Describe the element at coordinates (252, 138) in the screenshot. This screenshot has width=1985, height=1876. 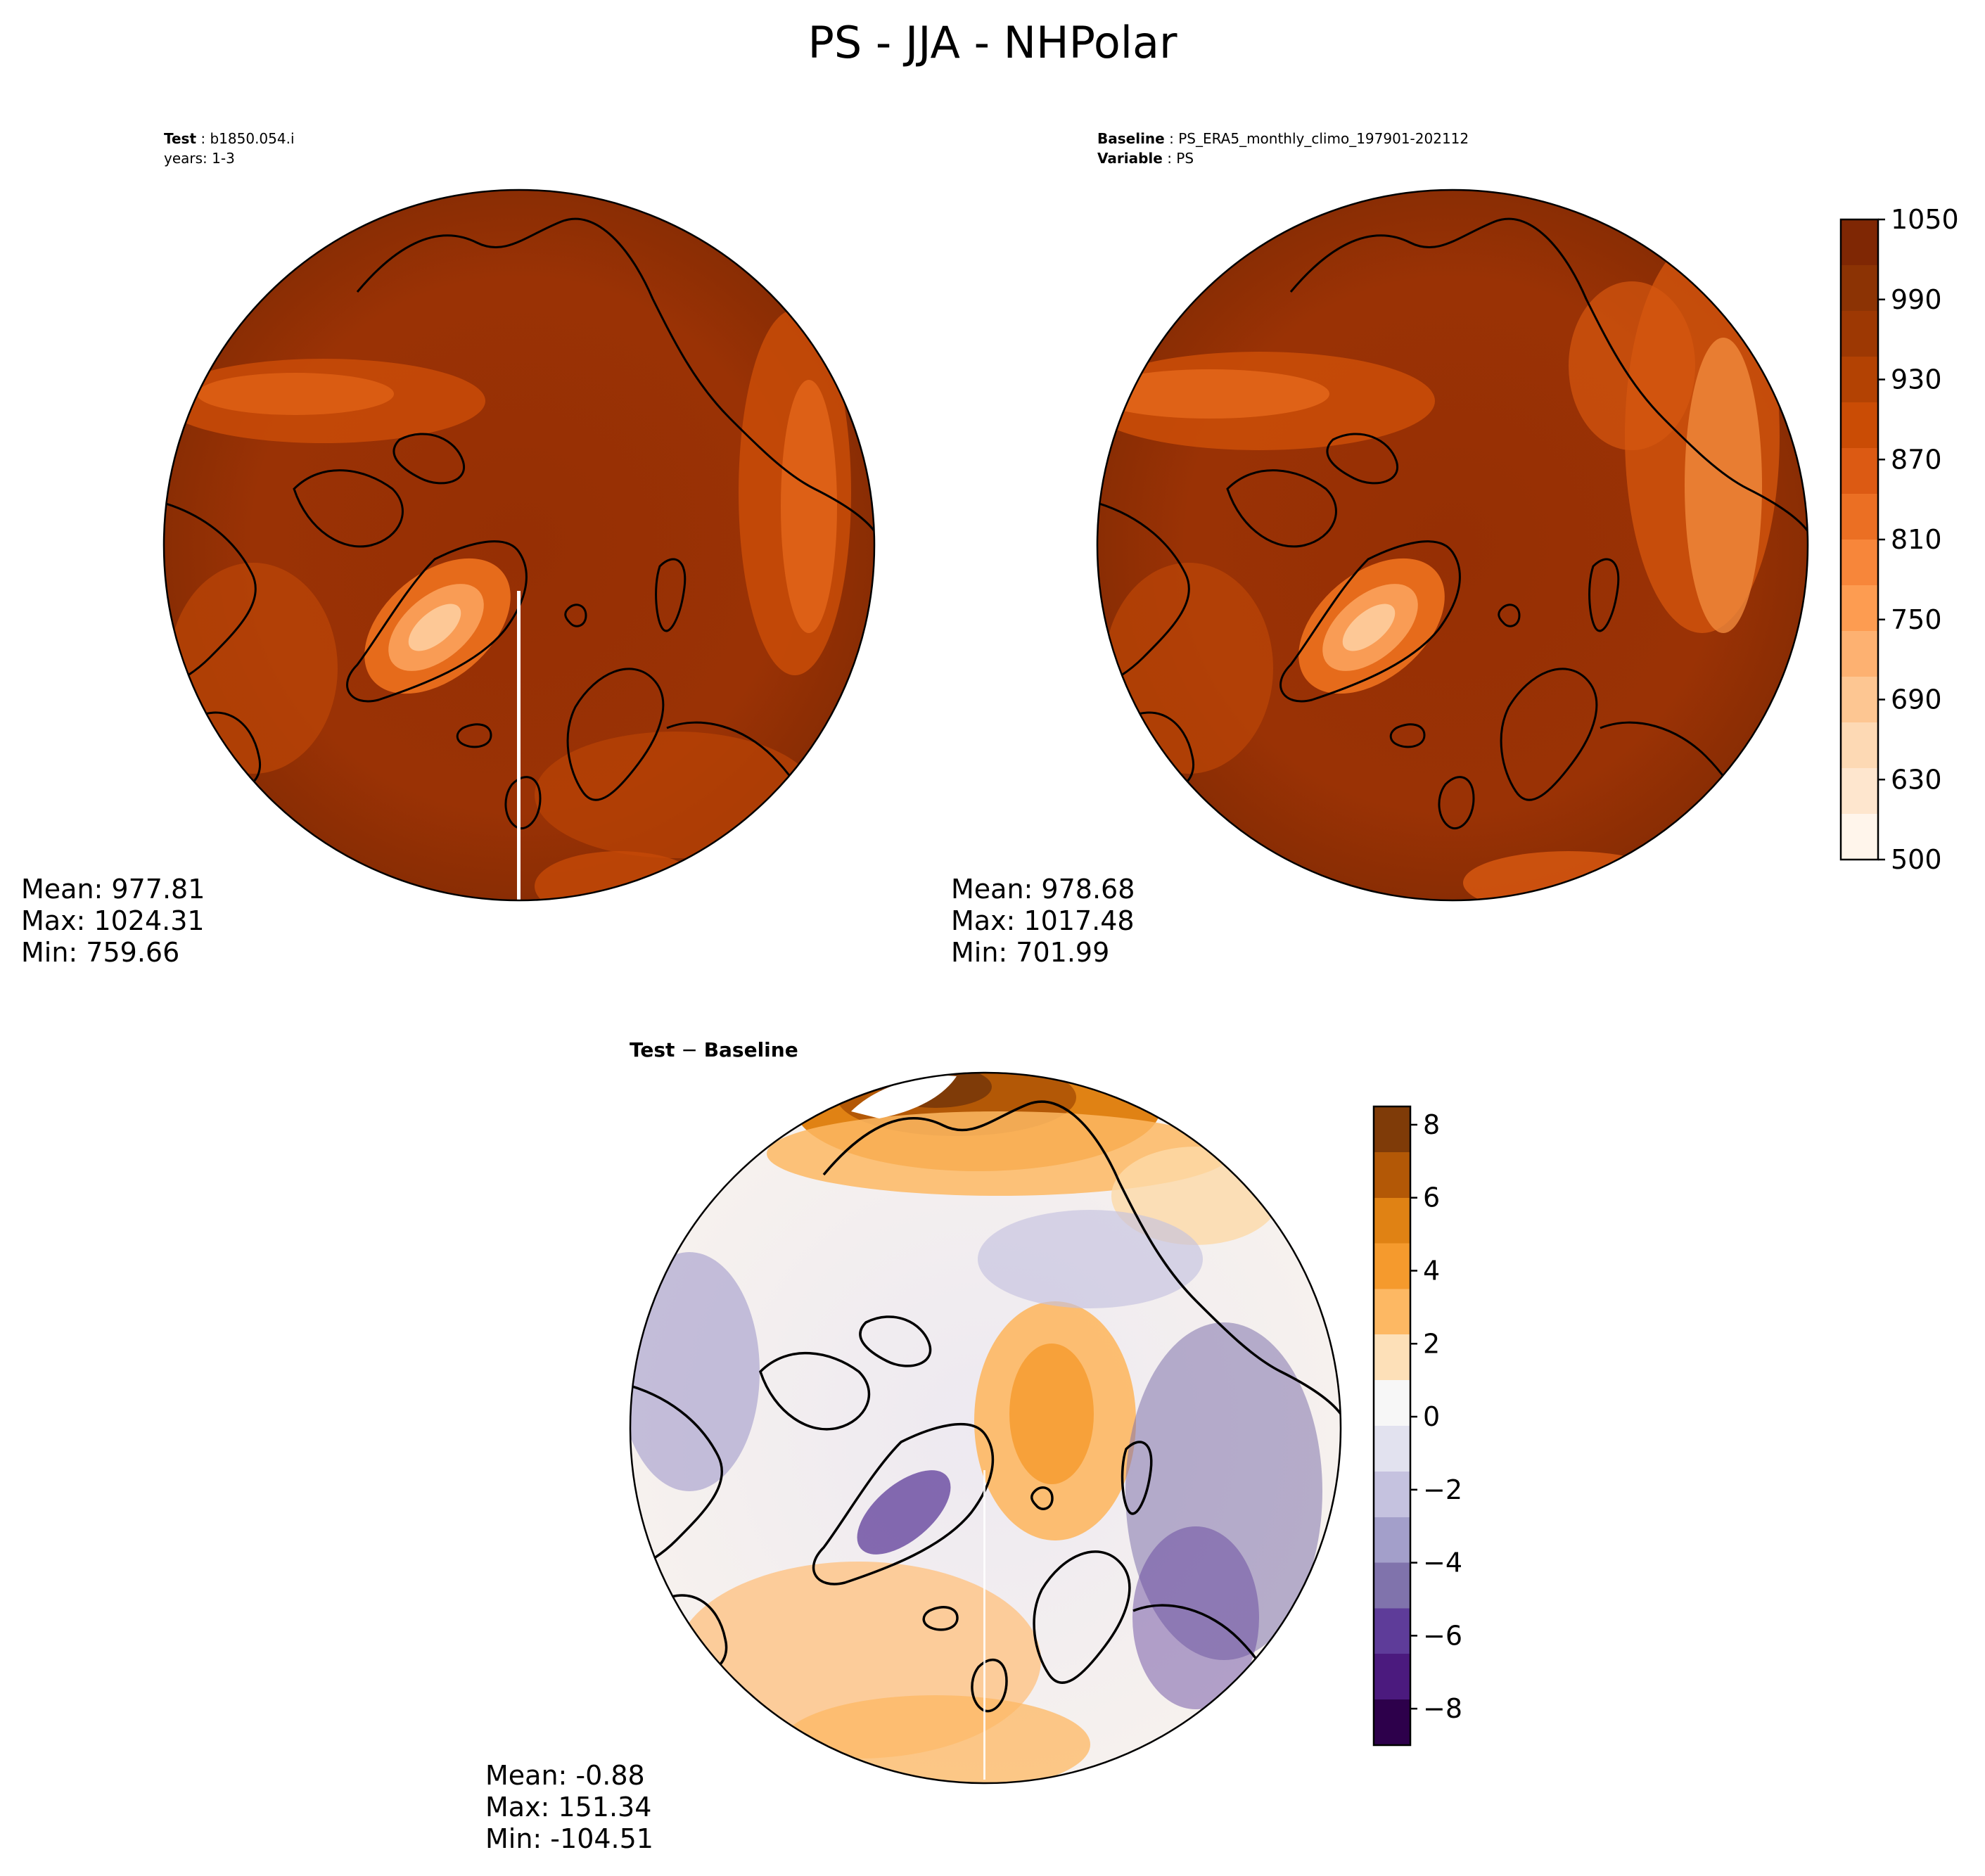
I see `test-header-value: b1850.054.i` at that location.